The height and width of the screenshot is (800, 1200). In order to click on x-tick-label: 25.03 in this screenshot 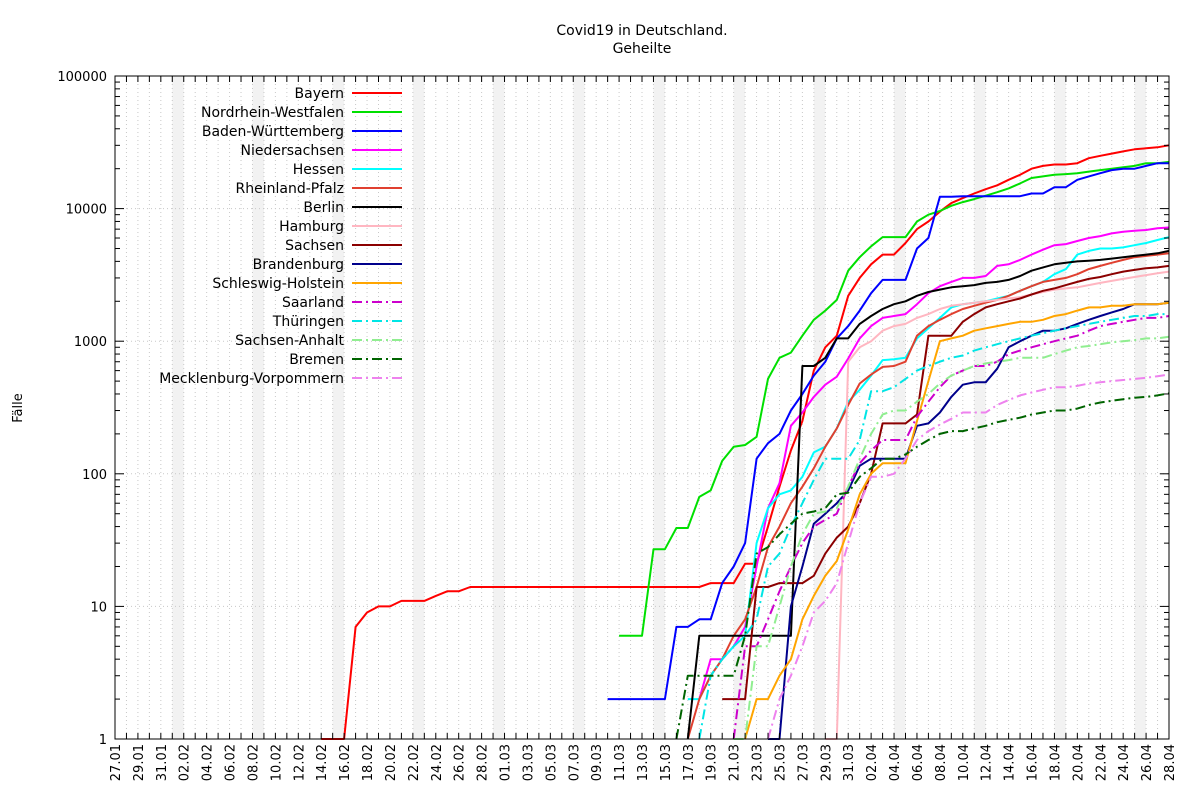, I will do `click(780, 762)`.